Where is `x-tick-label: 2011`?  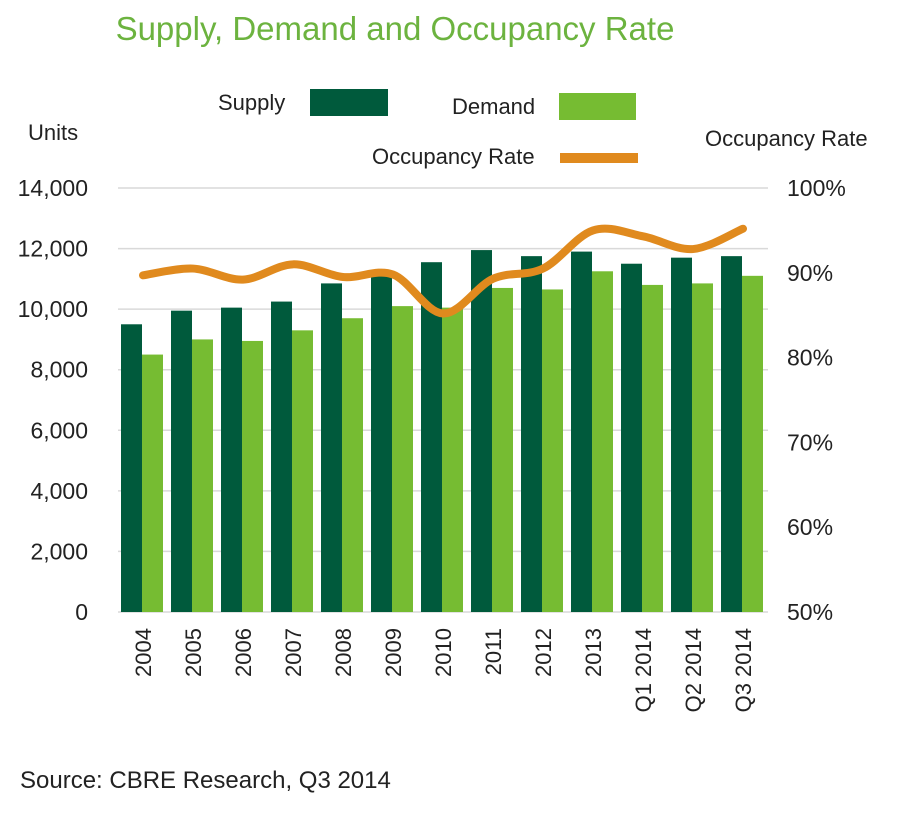
x-tick-label: 2011 is located at coordinates (493, 651).